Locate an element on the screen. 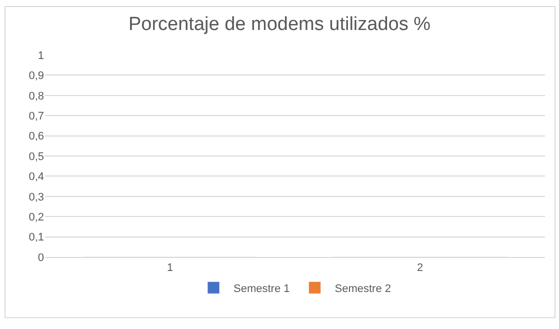 This screenshot has height=329, width=559. y-tick-label: 0,9 is located at coordinates (36, 76).